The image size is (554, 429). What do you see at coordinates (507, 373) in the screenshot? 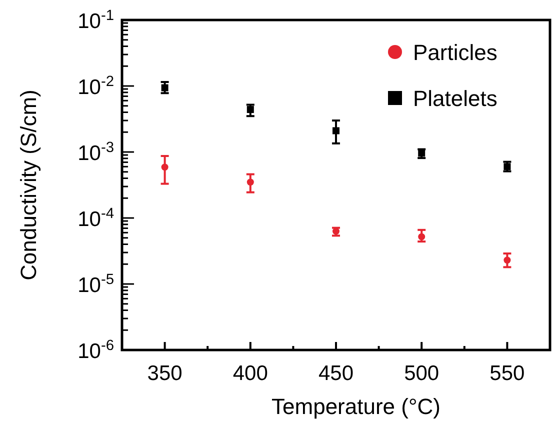
I see `x-tick-label: 550` at bounding box center [507, 373].